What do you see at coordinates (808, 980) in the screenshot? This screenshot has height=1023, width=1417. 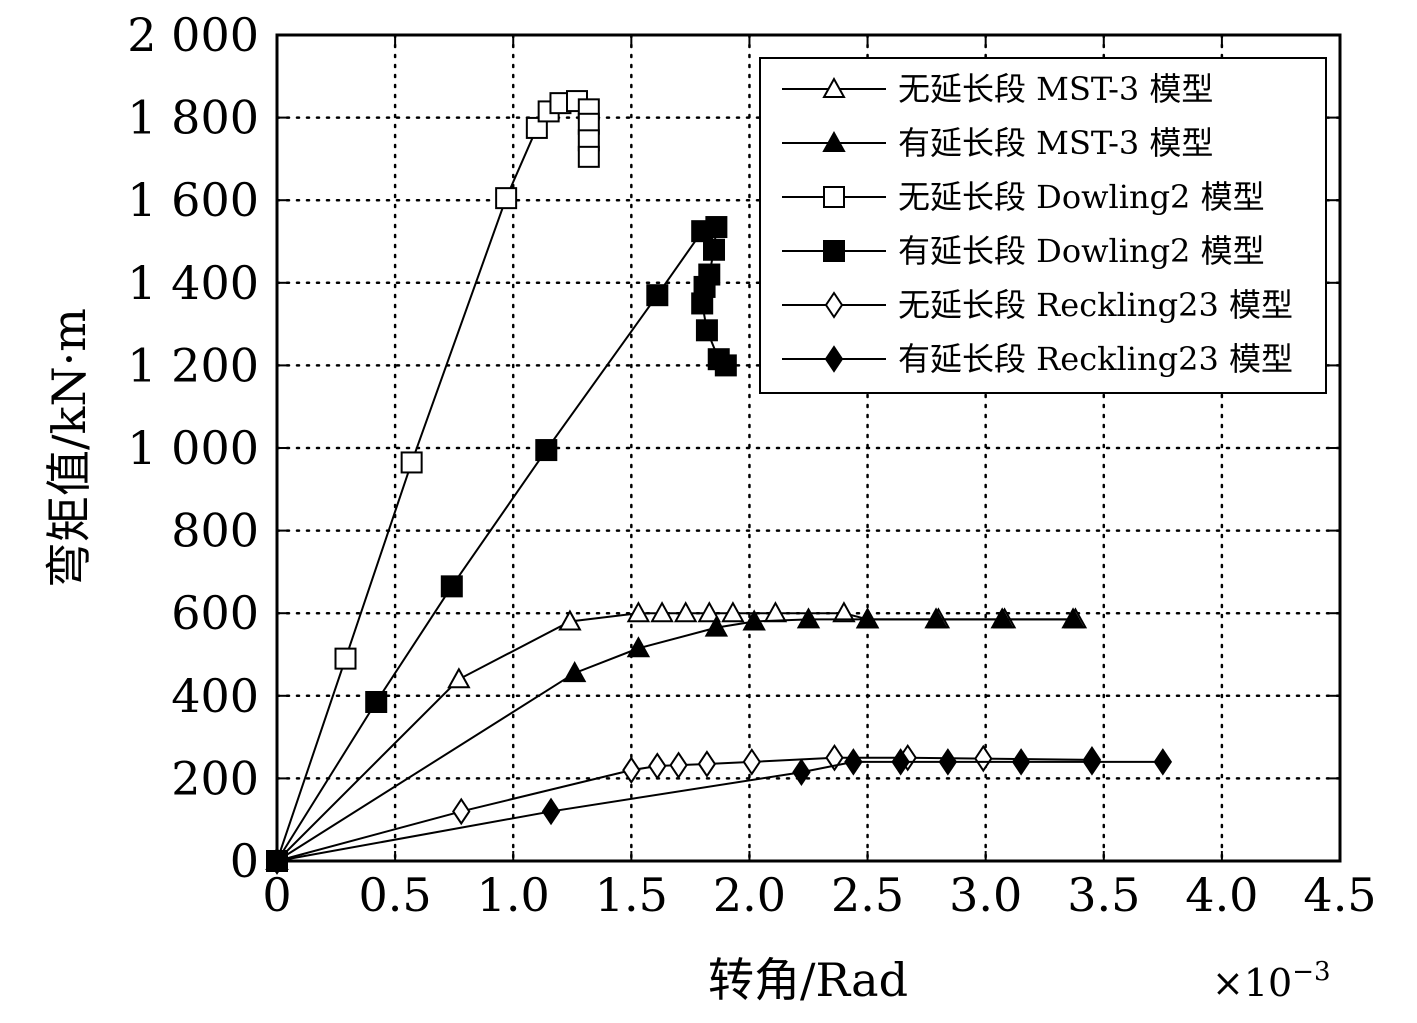 I see `x-axis-title: 转角/Rad` at bounding box center [808, 980].